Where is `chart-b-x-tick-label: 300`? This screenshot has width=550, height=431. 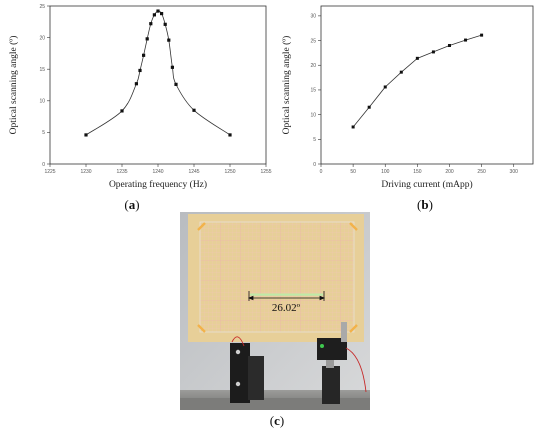
chart-b-x-tick-label: 300 is located at coordinates (514, 172).